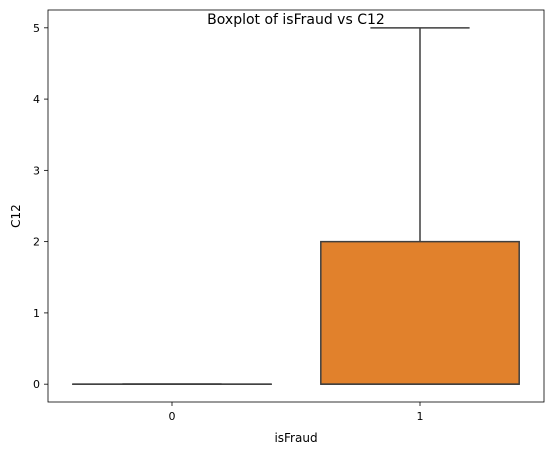 The width and height of the screenshot is (554, 455). What do you see at coordinates (36, 384) in the screenshot?
I see `y-tick-label: 0` at bounding box center [36, 384].